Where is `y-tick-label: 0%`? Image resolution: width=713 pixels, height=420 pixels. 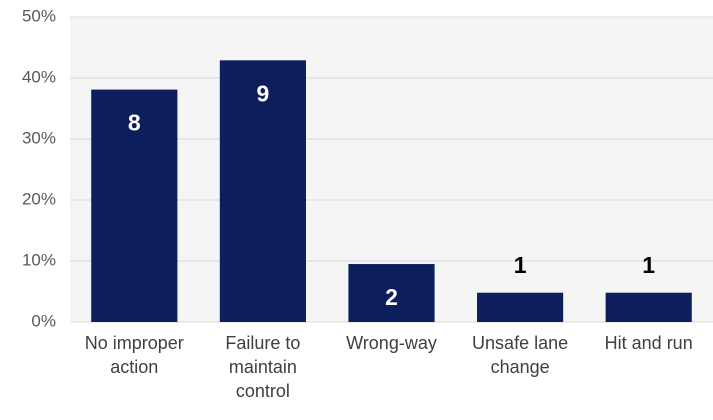
y-tick-label: 0% is located at coordinates (43, 320).